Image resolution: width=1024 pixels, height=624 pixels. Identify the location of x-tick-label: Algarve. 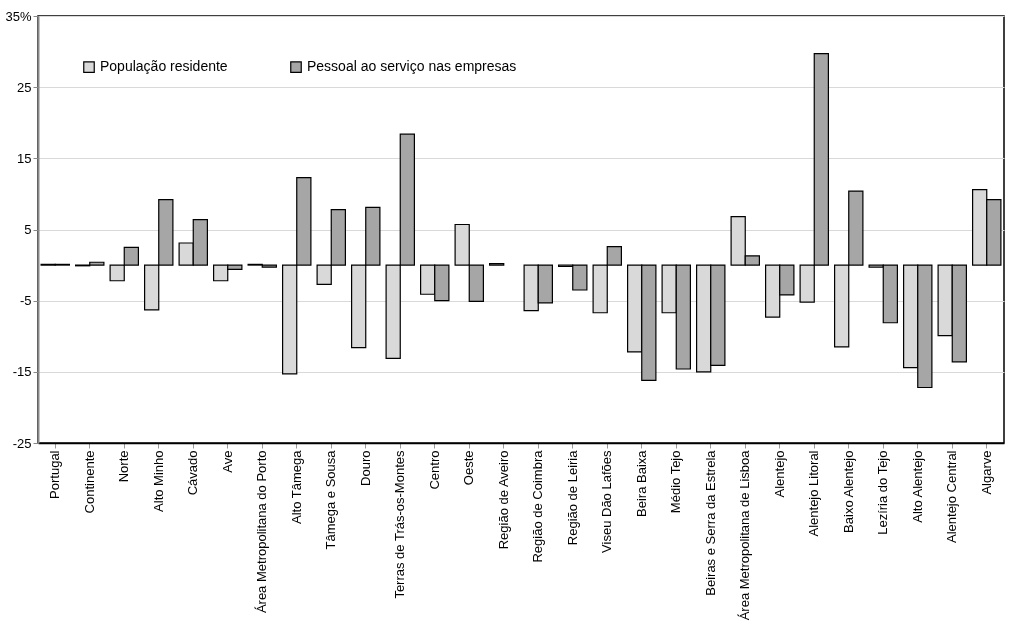
(986, 472).